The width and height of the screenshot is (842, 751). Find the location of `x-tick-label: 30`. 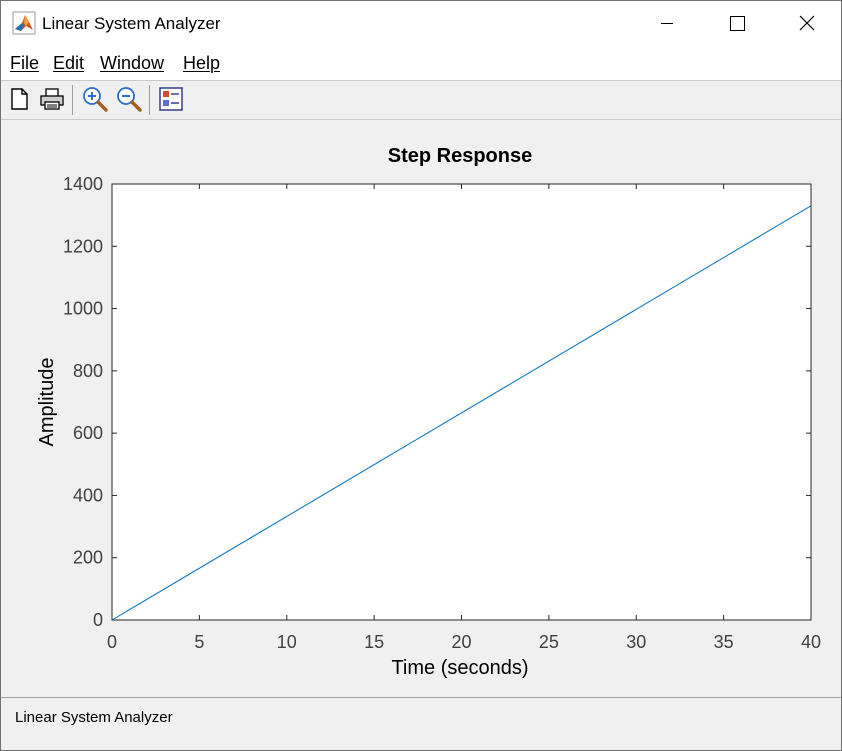

x-tick-label: 30 is located at coordinates (636, 642).